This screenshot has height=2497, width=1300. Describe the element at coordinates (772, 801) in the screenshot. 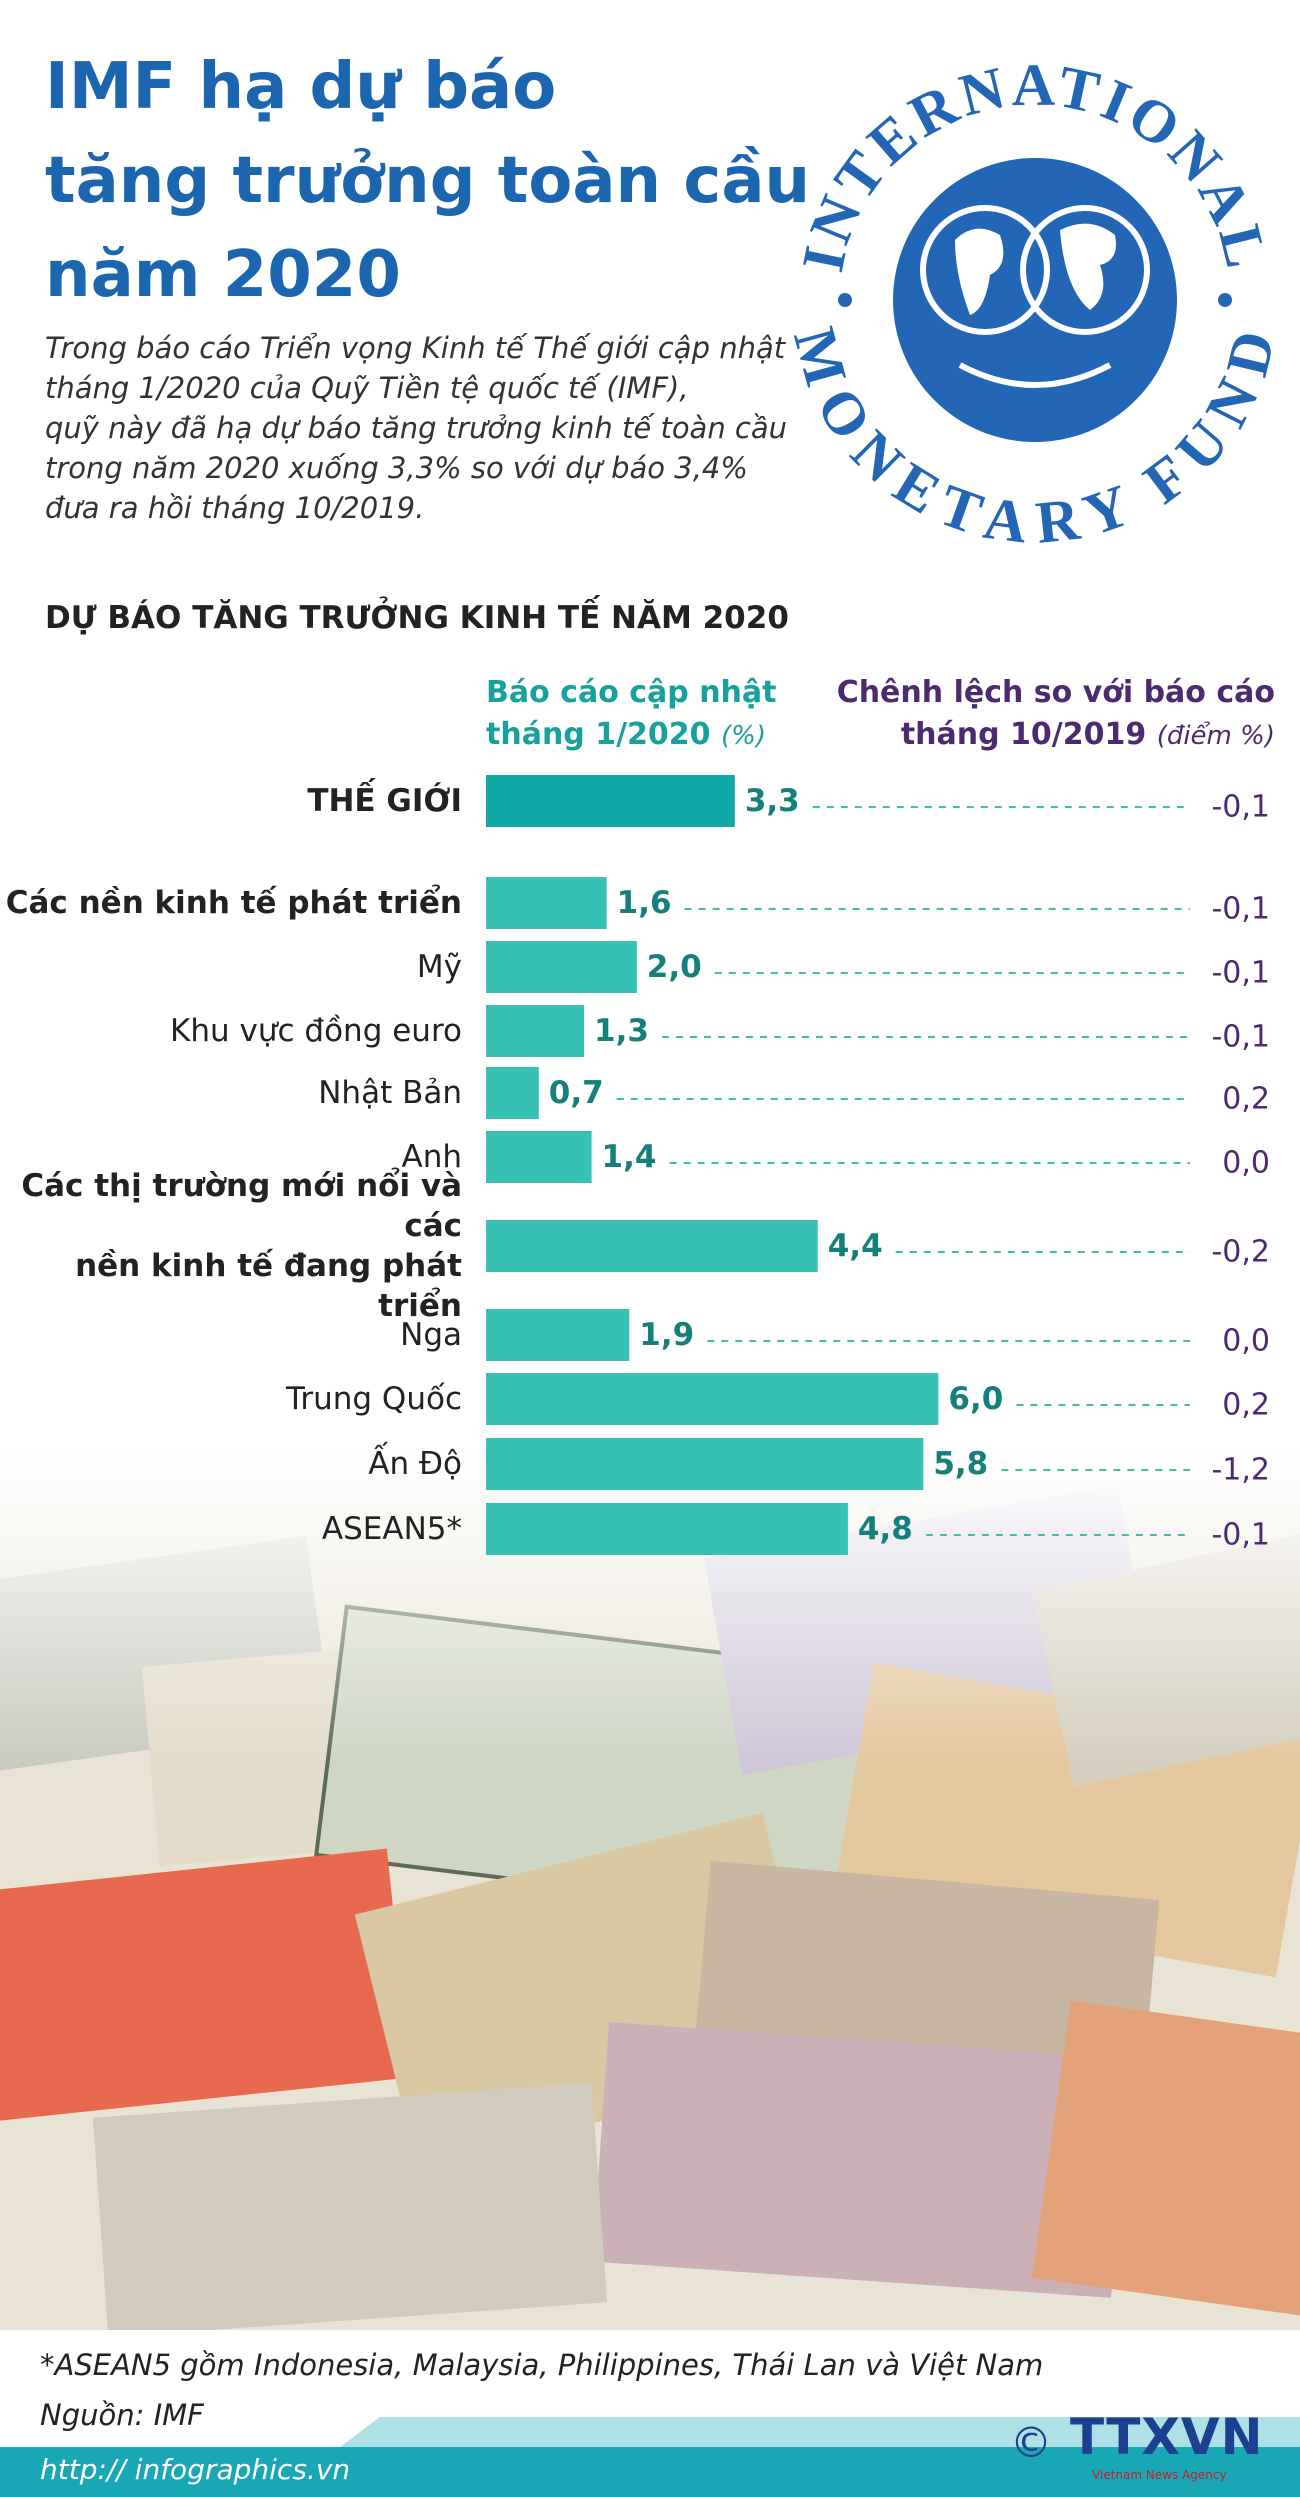

I see `value-label: 3,3` at that location.